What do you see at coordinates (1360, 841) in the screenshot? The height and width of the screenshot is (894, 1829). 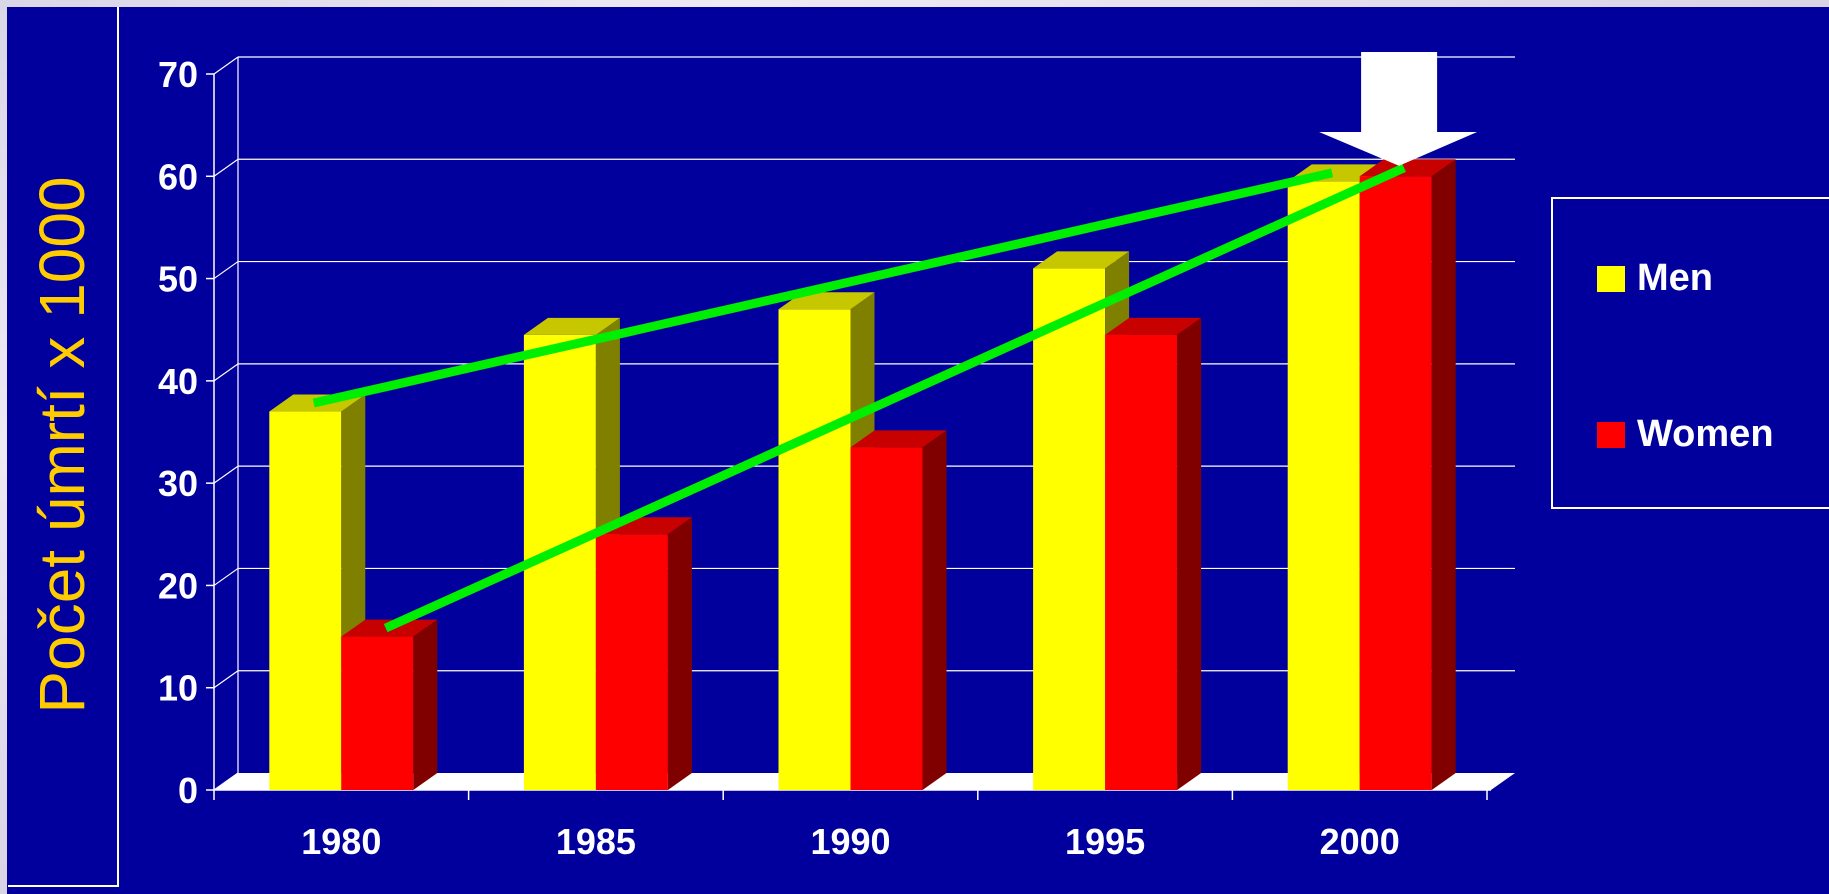 I see `x-tick-label: 2000` at bounding box center [1360, 841].